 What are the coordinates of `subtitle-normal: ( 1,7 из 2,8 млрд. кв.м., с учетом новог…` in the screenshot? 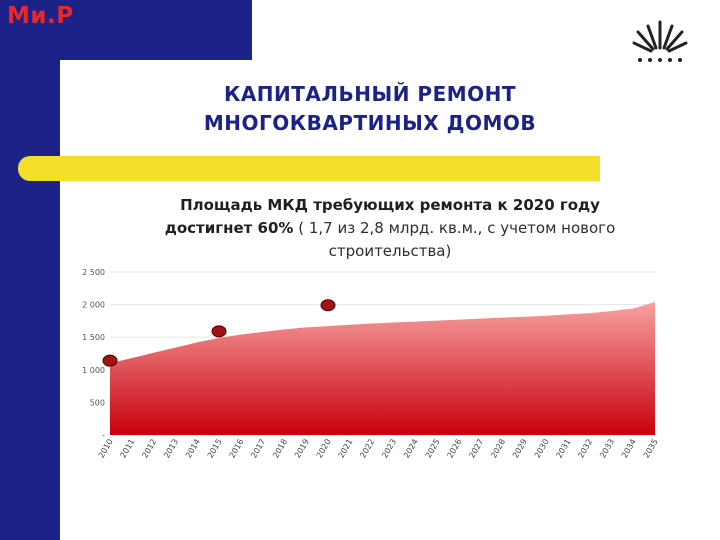 It's located at (454, 239).